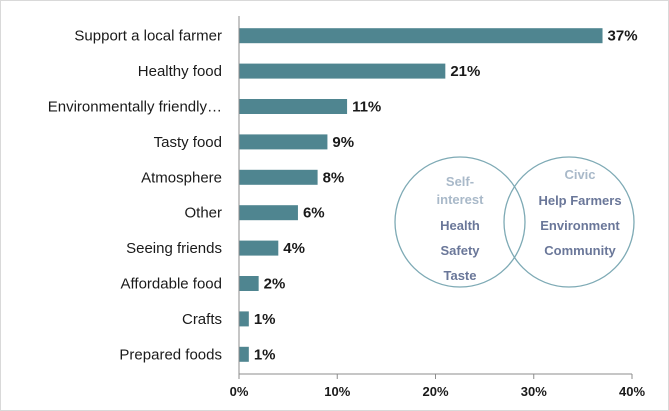  Describe the element at coordinates (343, 142) in the screenshot. I see `data-label: 9%` at that location.